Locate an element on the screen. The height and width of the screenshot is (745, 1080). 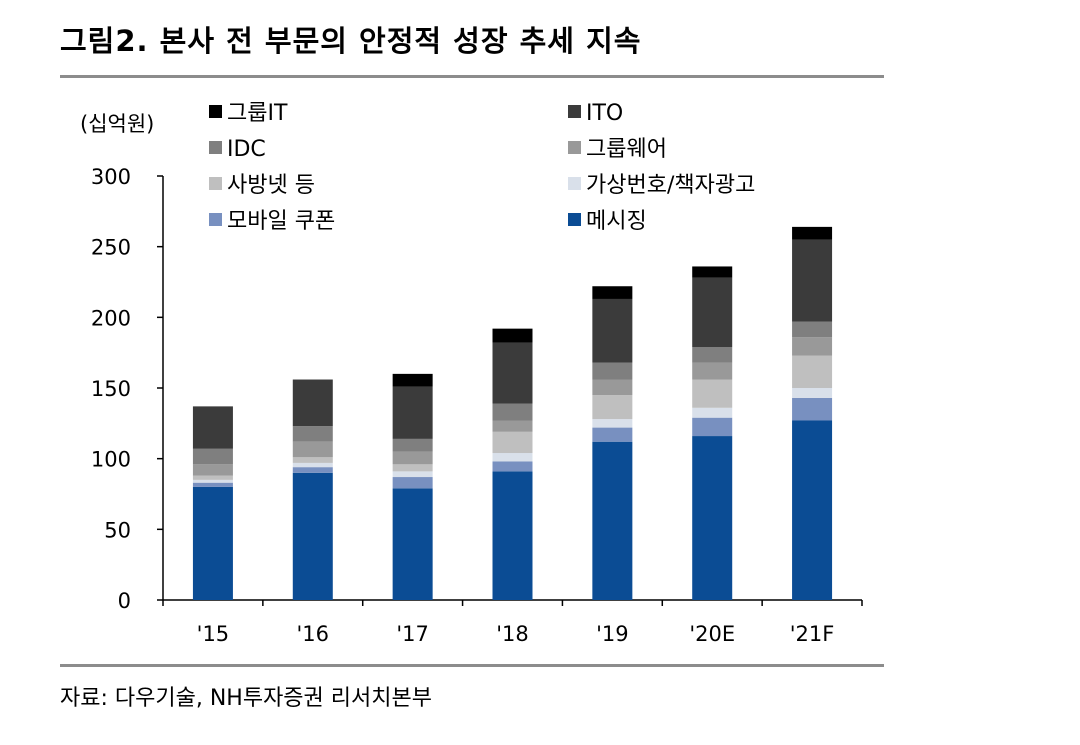
legend-label: IDC is located at coordinates (246, 149).